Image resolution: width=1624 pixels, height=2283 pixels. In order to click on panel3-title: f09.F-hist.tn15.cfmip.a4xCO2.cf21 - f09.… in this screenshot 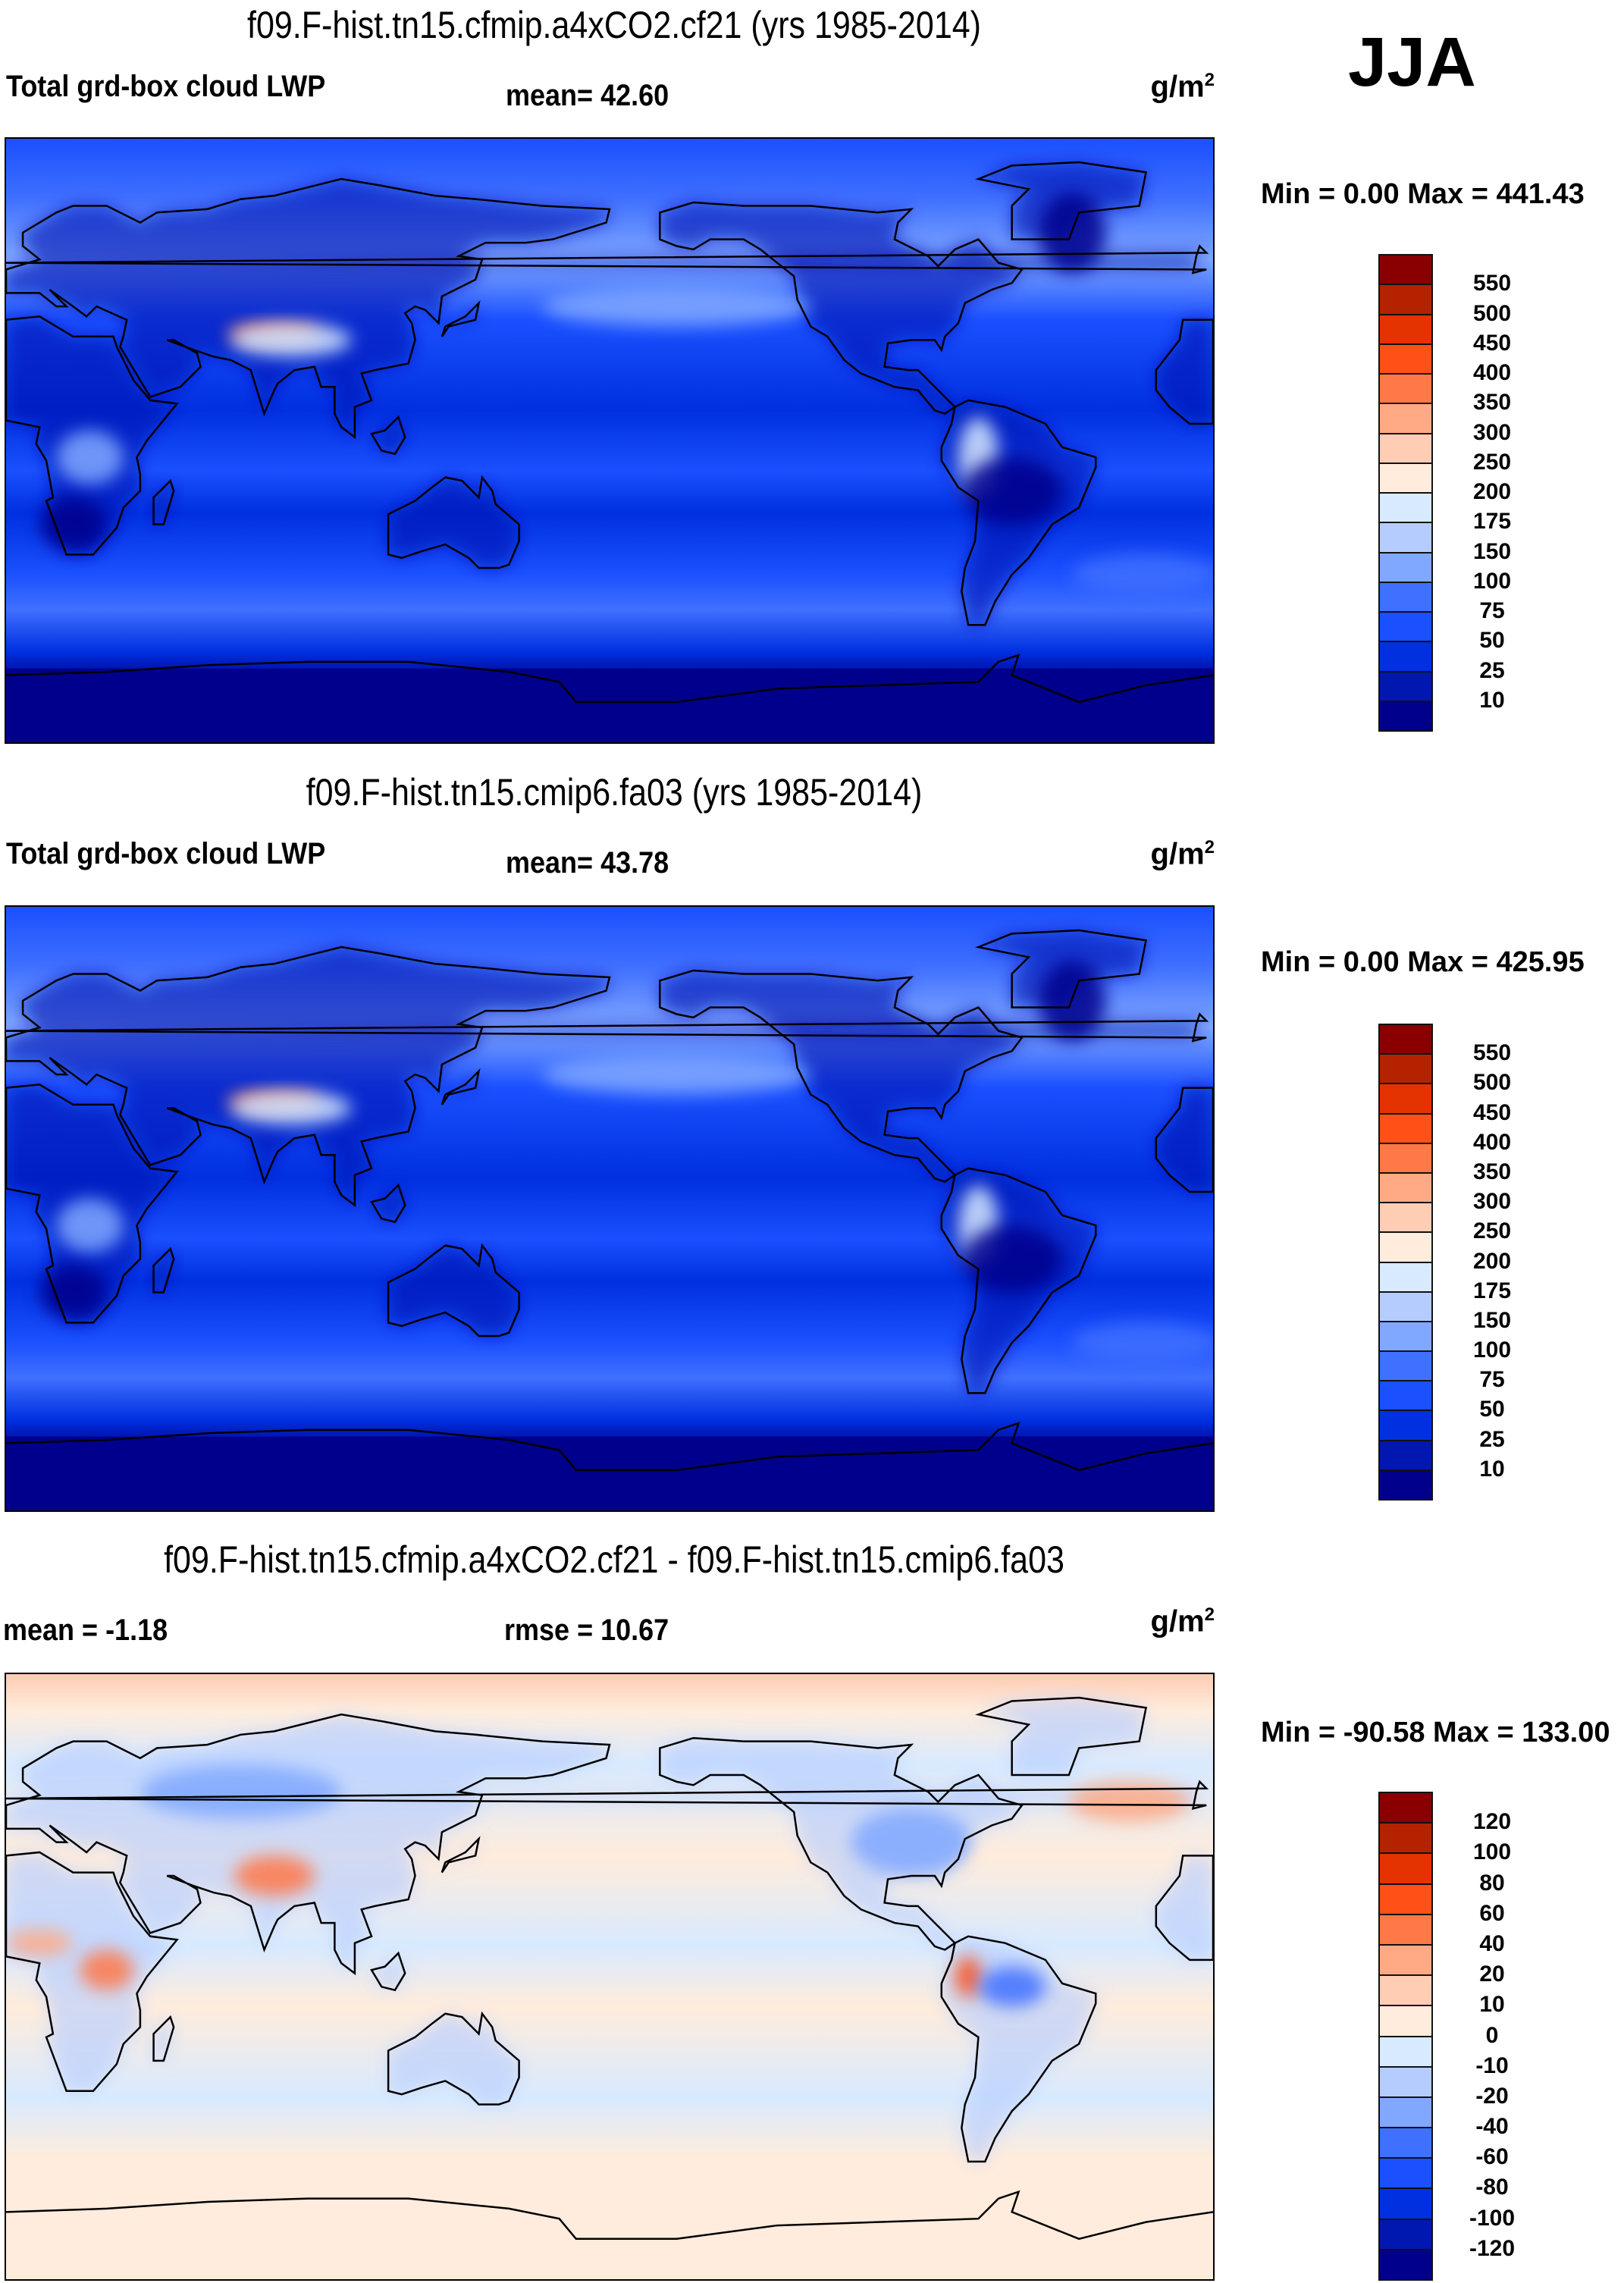, I will do `click(614, 1559)`.